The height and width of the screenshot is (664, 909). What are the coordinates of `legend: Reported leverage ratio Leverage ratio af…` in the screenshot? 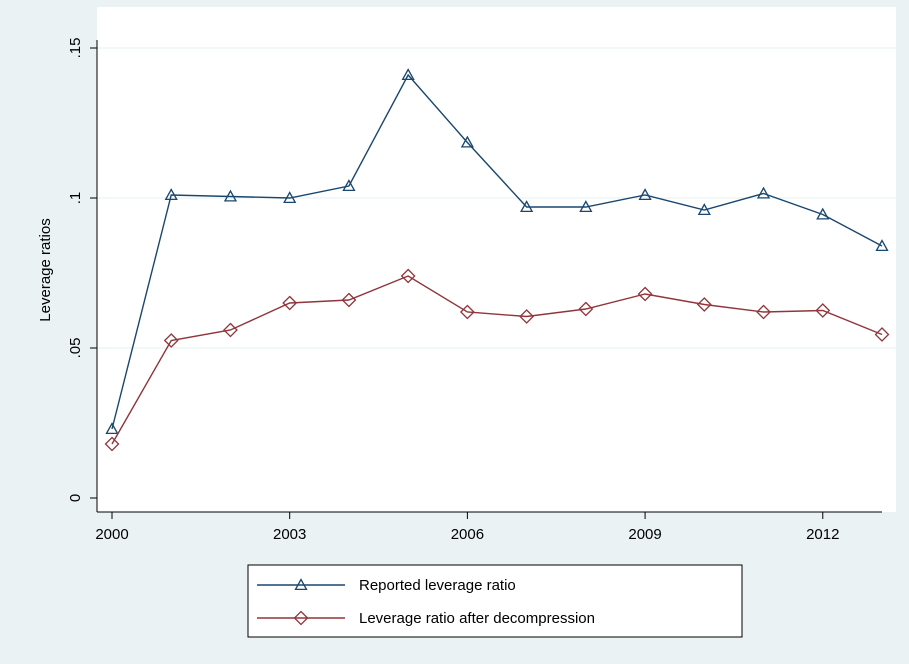 It's located at (495, 601).